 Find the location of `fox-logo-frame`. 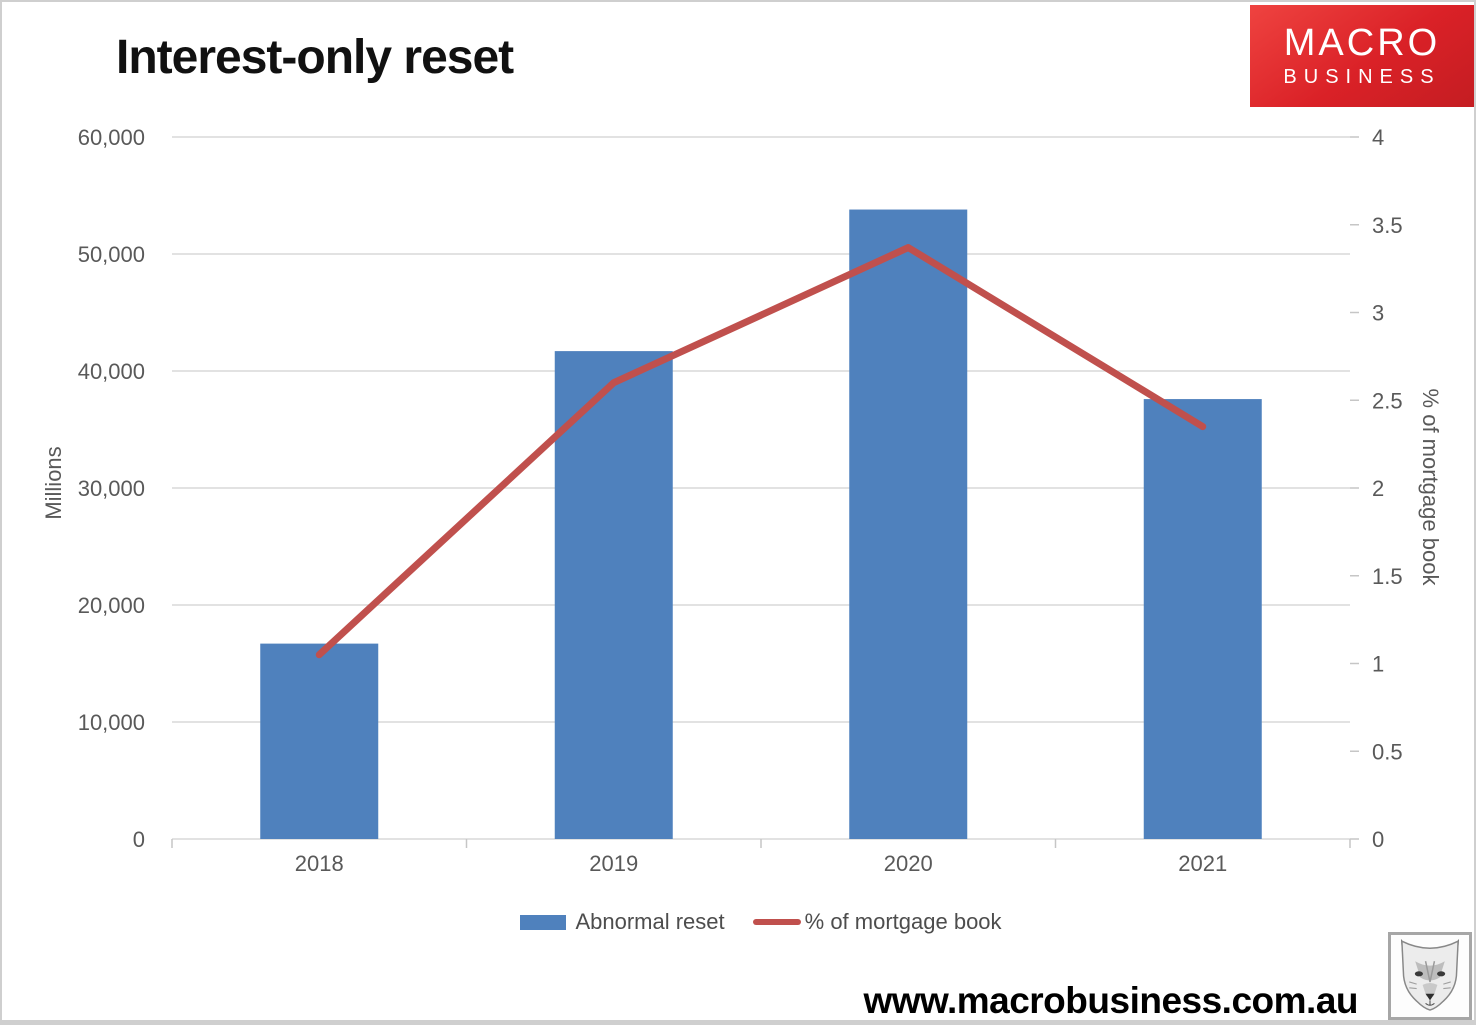

fox-logo-frame is located at coordinates (1430, 976).